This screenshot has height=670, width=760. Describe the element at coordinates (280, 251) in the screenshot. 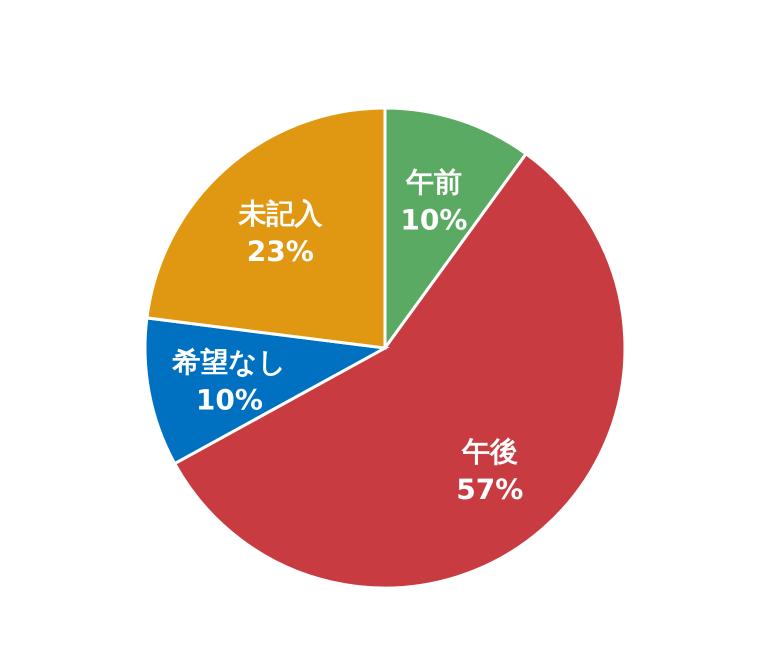

I see `data-label: 23%` at that location.